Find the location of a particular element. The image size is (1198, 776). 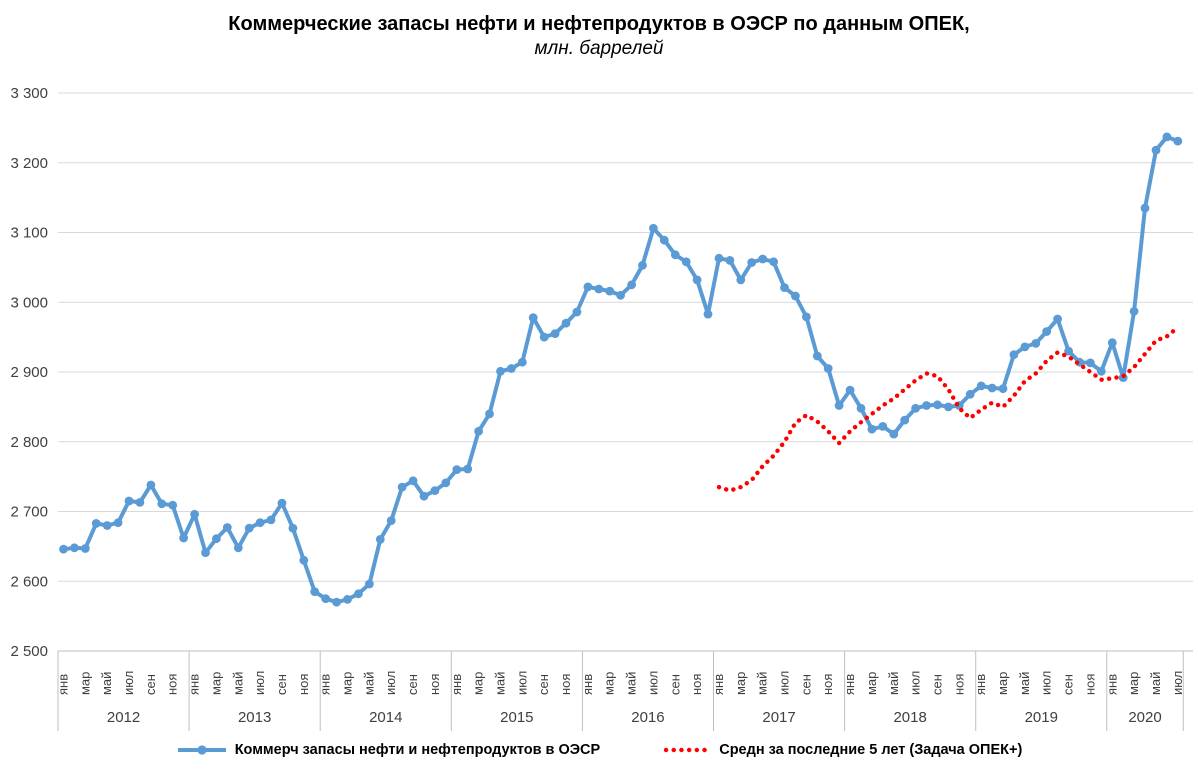

y-tick-label: 3 100 is located at coordinates (29, 233).